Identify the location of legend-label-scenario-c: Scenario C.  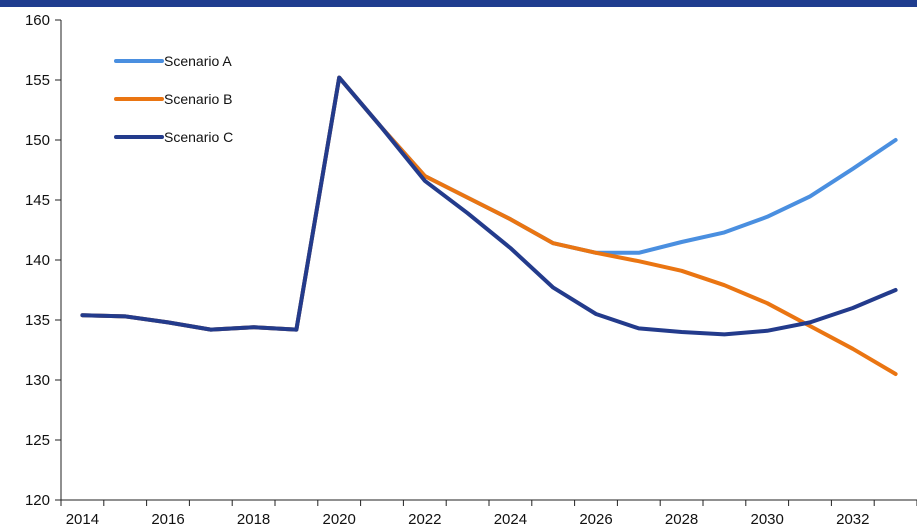
(198, 137).